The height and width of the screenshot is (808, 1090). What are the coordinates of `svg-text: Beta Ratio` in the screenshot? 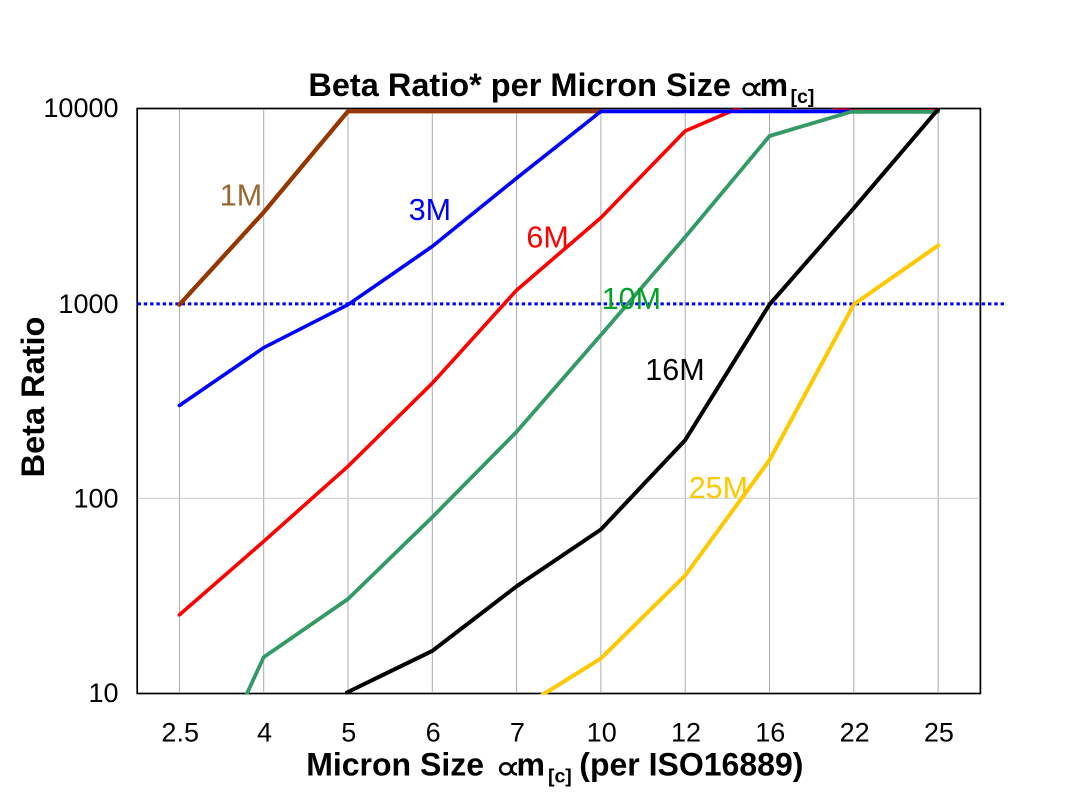 It's located at (33, 397).